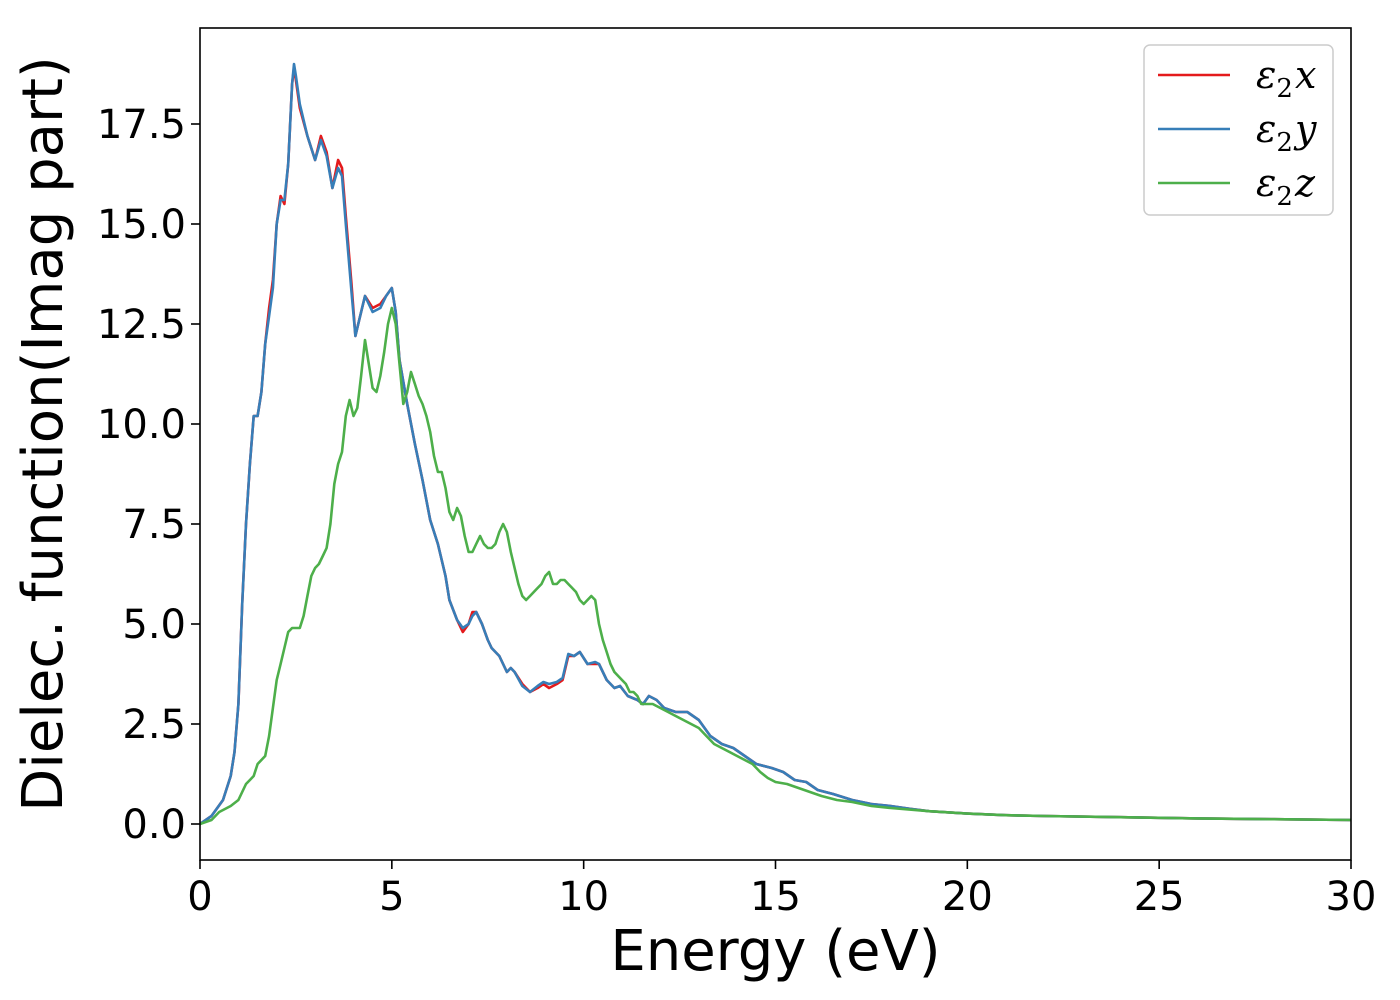 Image resolution: width=1400 pixels, height=1000 pixels. What do you see at coordinates (43, 434) in the screenshot?
I see `y-axis-label: Dielec. function(Imag part)` at bounding box center [43, 434].